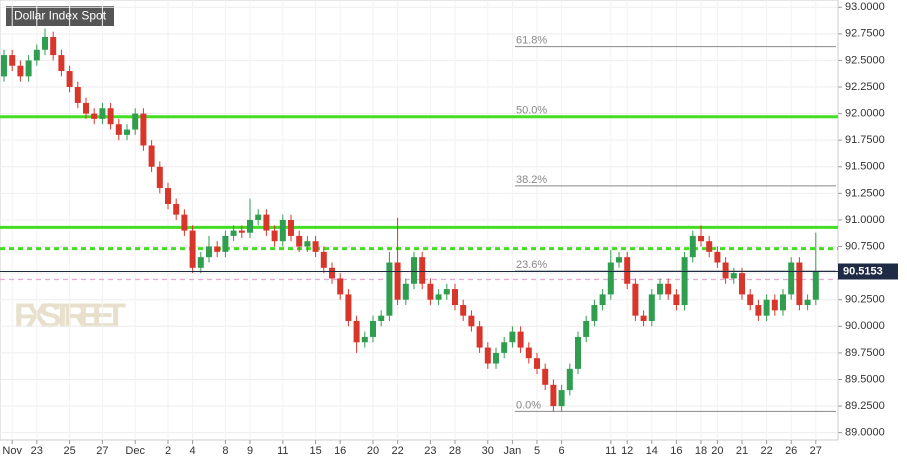  Describe the element at coordinates (528, 405) in the screenshot. I see `fib-label: 0.0%` at that location.